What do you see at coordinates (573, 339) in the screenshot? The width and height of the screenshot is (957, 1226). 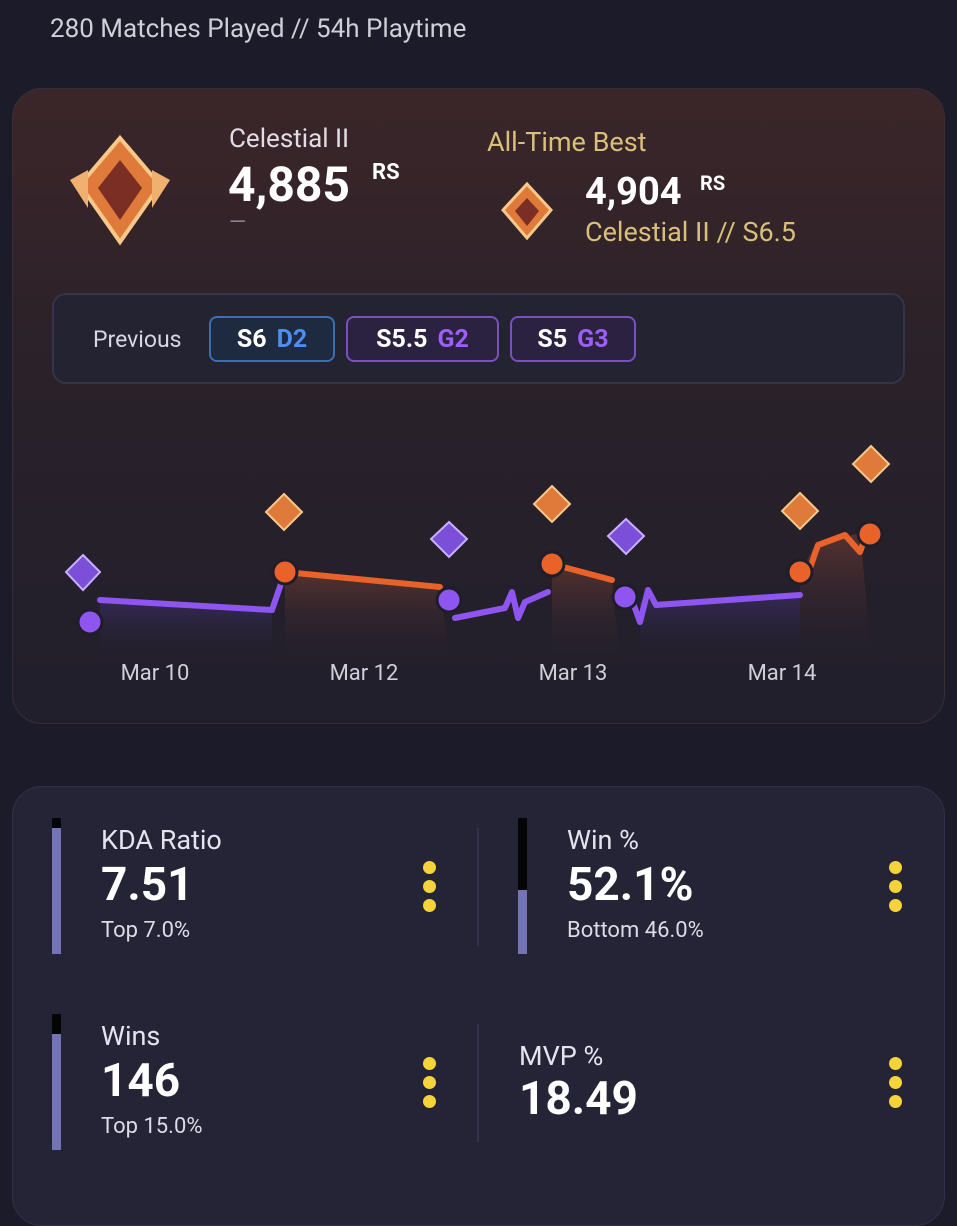 I see `season-chip: S5 G3` at bounding box center [573, 339].